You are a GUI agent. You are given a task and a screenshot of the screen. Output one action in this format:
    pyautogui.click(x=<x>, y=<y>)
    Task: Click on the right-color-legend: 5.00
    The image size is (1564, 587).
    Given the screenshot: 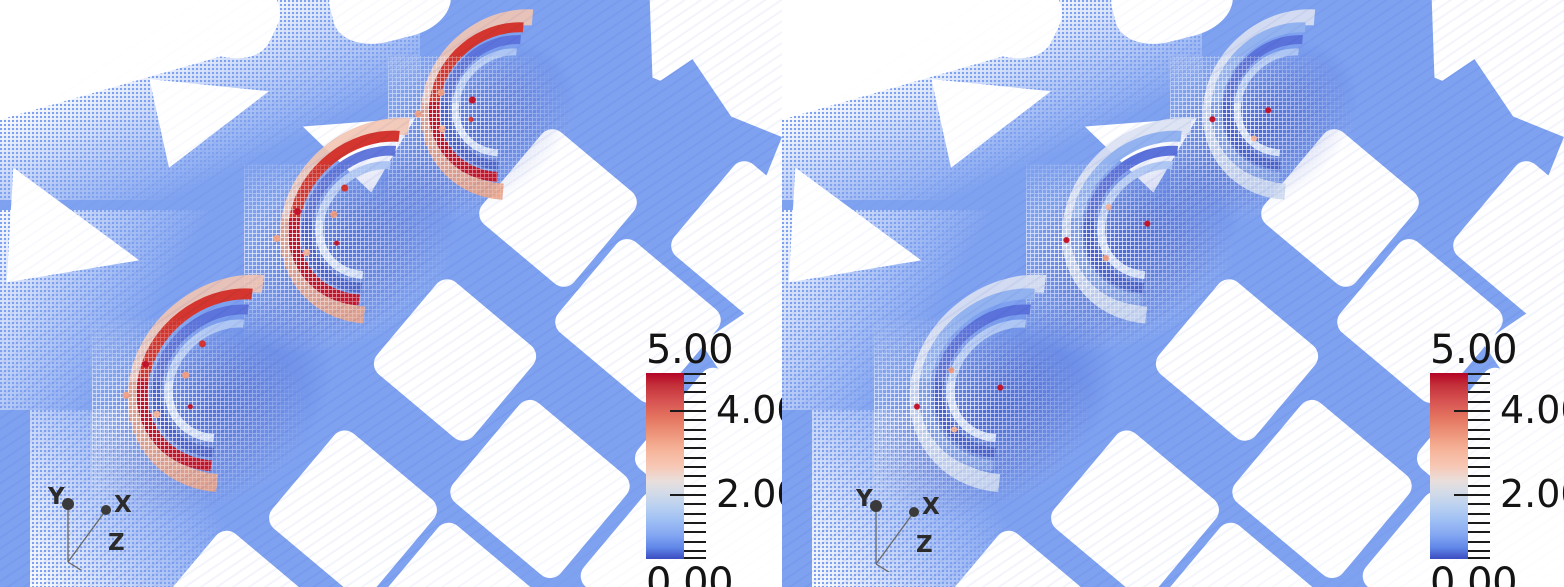 What is the action you would take?
    pyautogui.click(x=1496, y=458)
    